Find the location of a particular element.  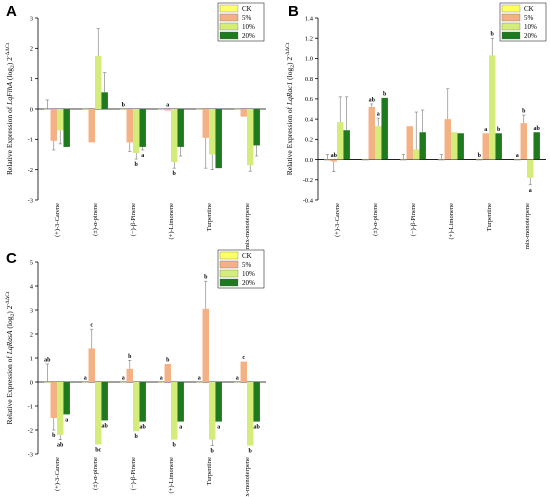

panel-b-legend-label: CK is located at coordinates (529, 9).